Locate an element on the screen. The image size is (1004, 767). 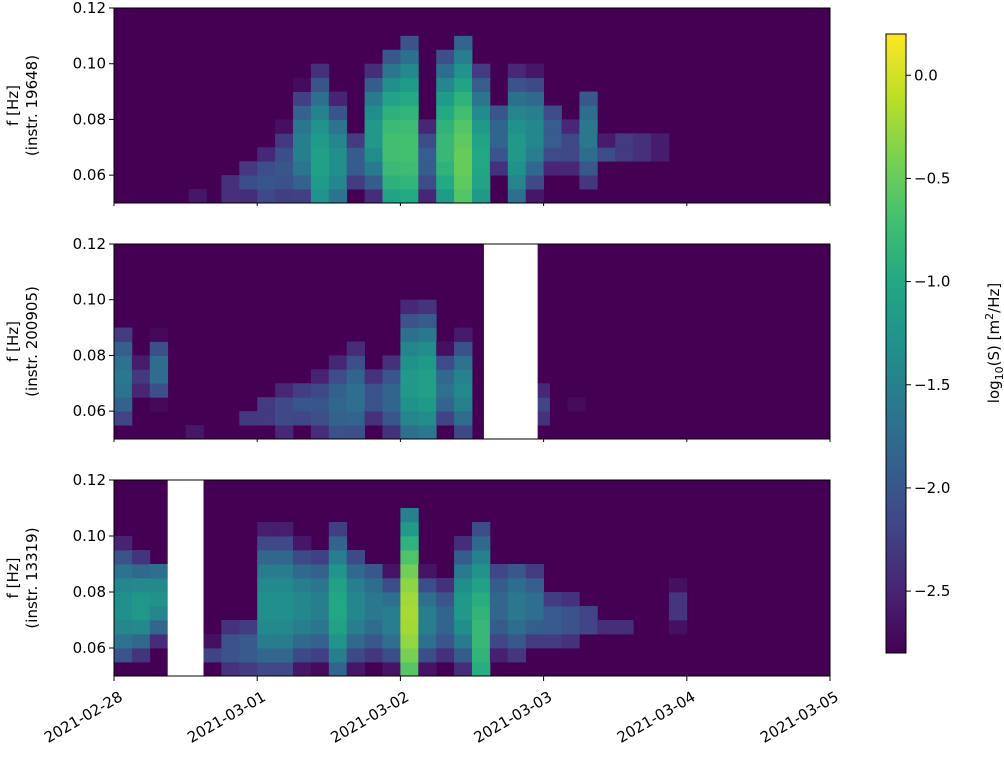
x-tick-label: 2021-03-02 is located at coordinates (369, 717).